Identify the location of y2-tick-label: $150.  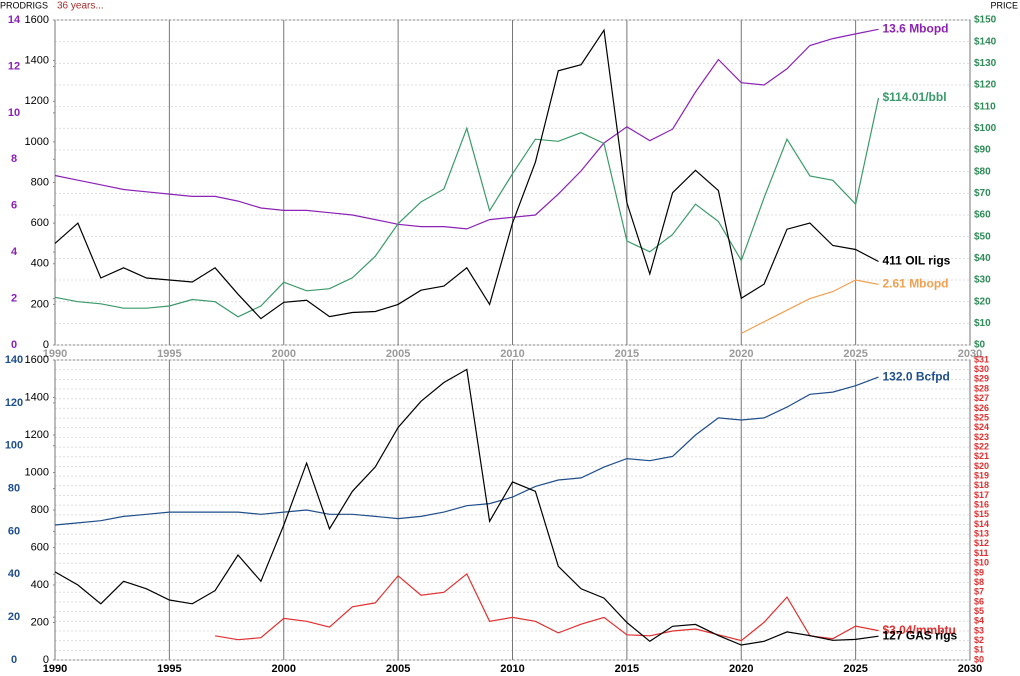
(985, 20).